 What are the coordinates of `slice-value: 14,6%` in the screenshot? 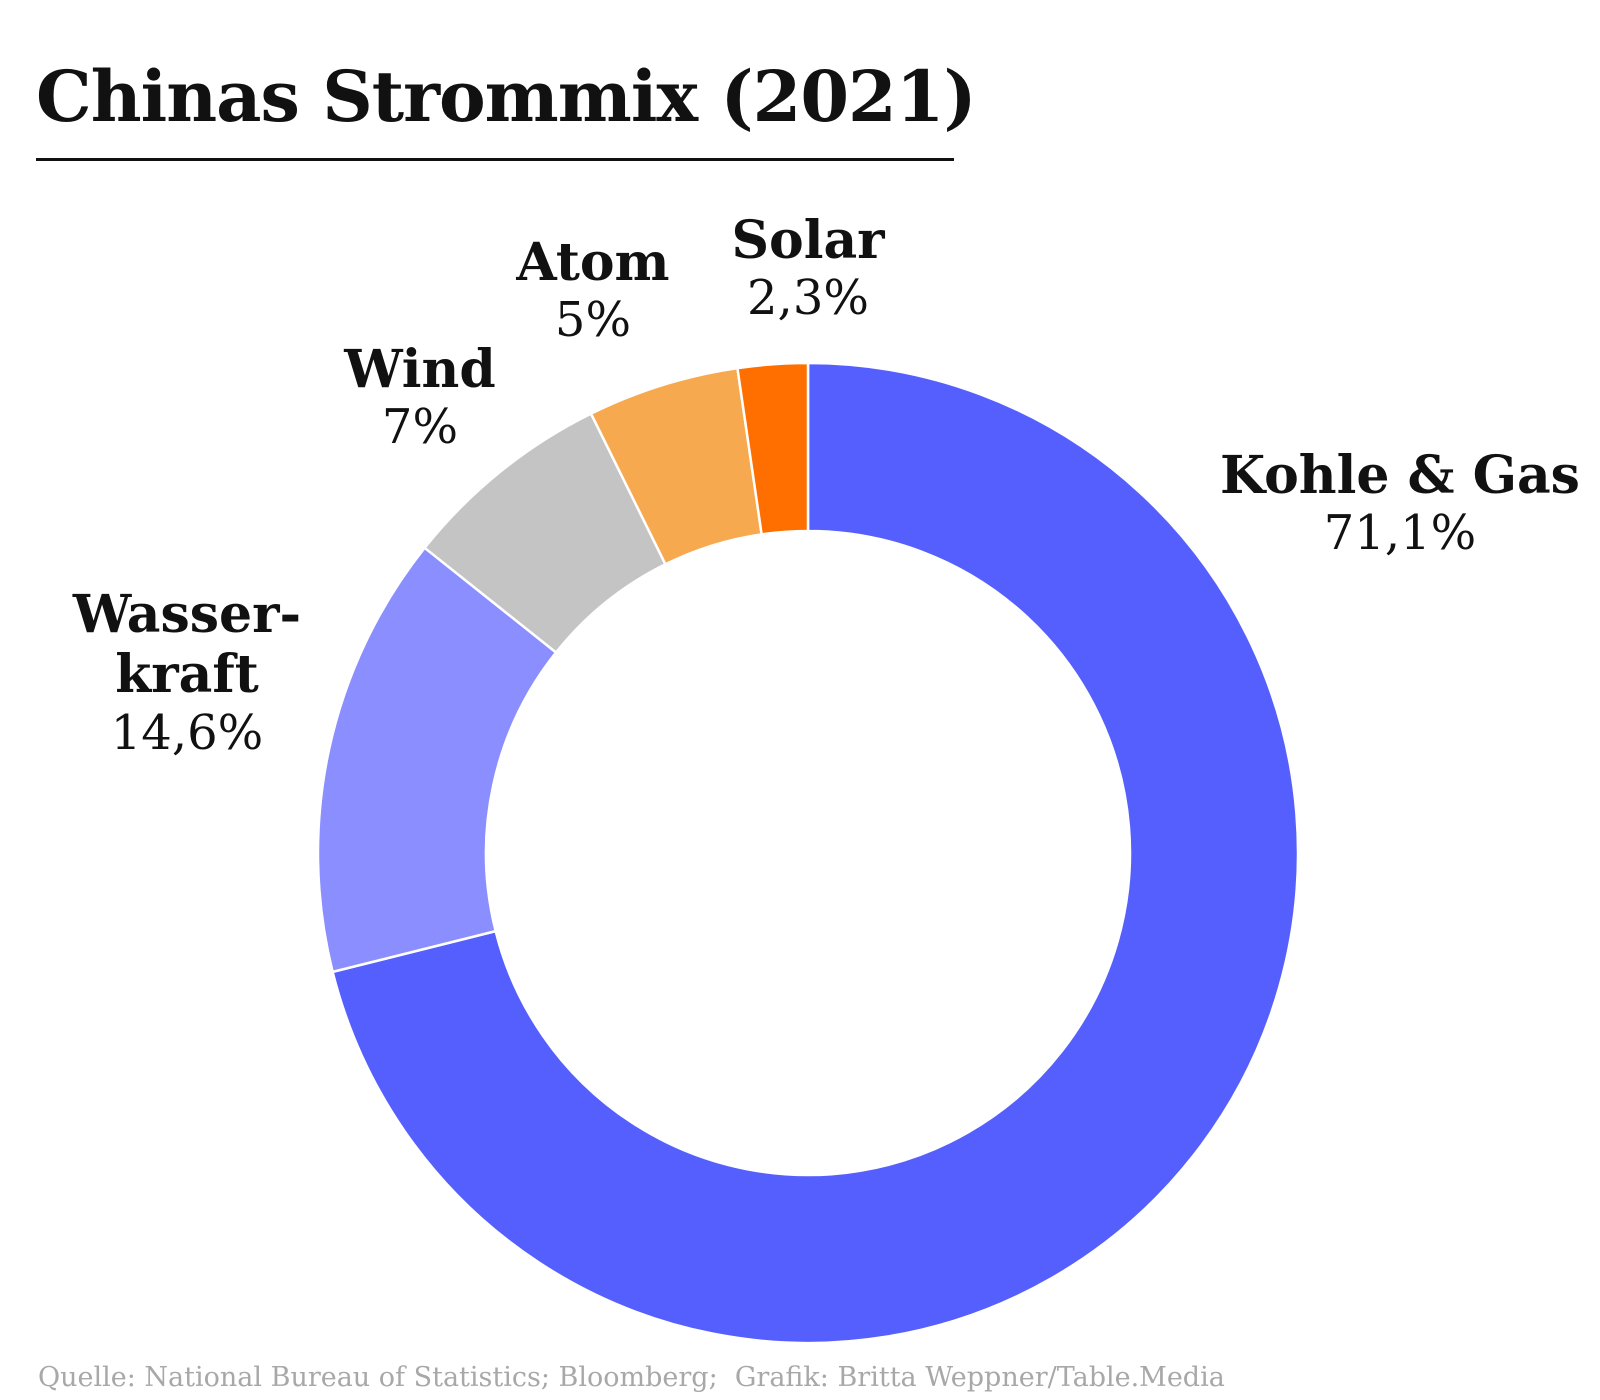 It's located at (187, 732).